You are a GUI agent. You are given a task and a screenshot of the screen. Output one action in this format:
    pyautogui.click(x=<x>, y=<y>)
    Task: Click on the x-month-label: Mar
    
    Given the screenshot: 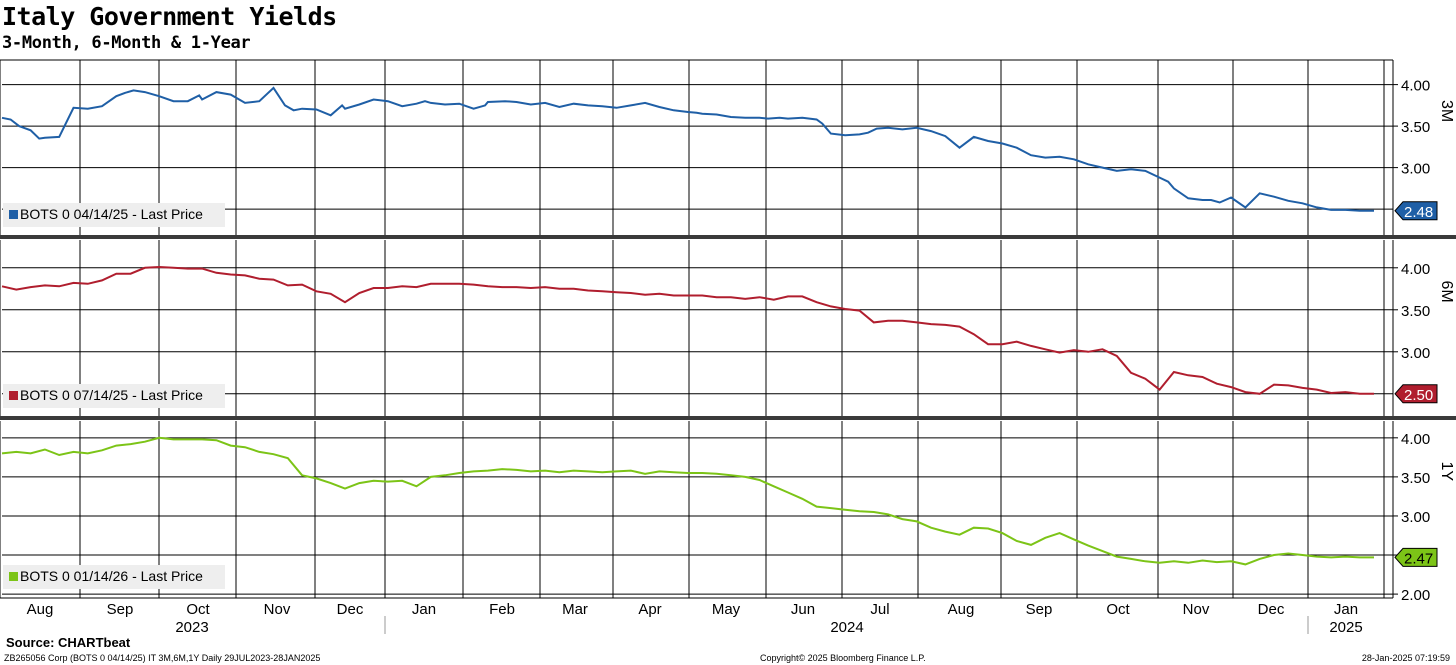 What is the action you would take?
    pyautogui.click(x=575, y=609)
    